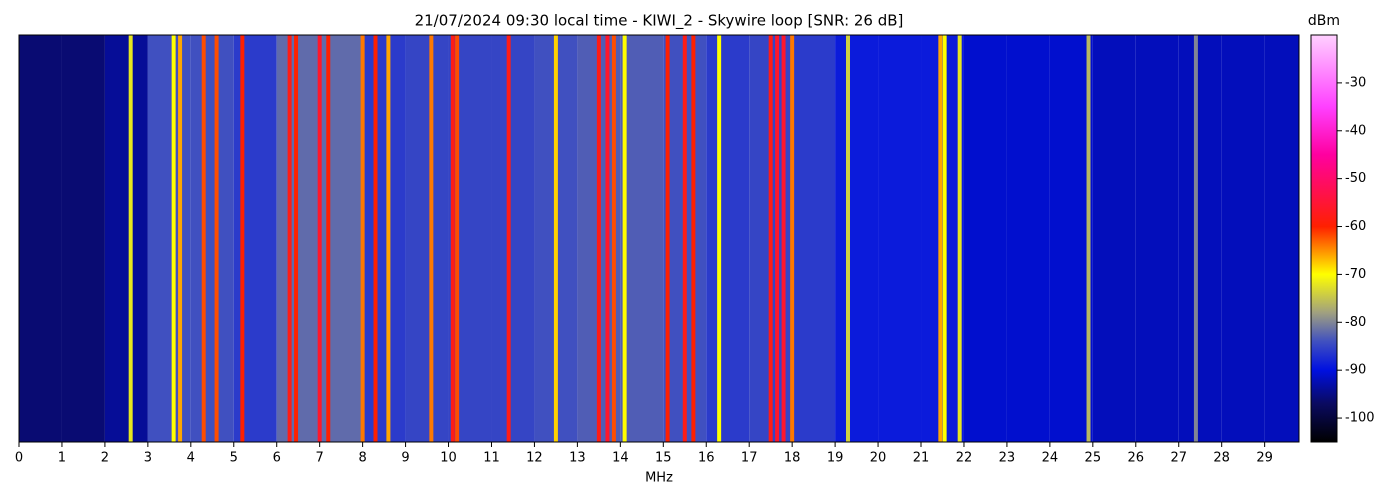 This screenshot has height=504, width=1400. I want to click on x-tick-label: 26, so click(1136, 458).